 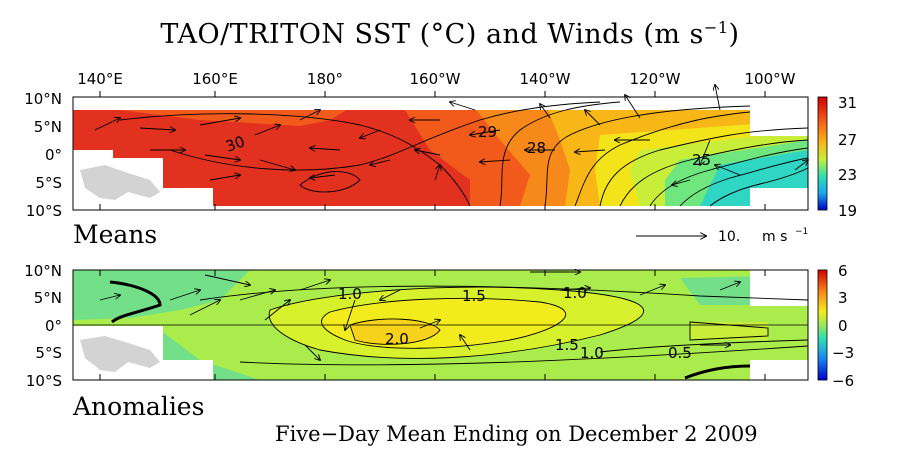 What do you see at coordinates (847, 211) in the screenshot?
I see `means-cb-tick: 19` at bounding box center [847, 211].